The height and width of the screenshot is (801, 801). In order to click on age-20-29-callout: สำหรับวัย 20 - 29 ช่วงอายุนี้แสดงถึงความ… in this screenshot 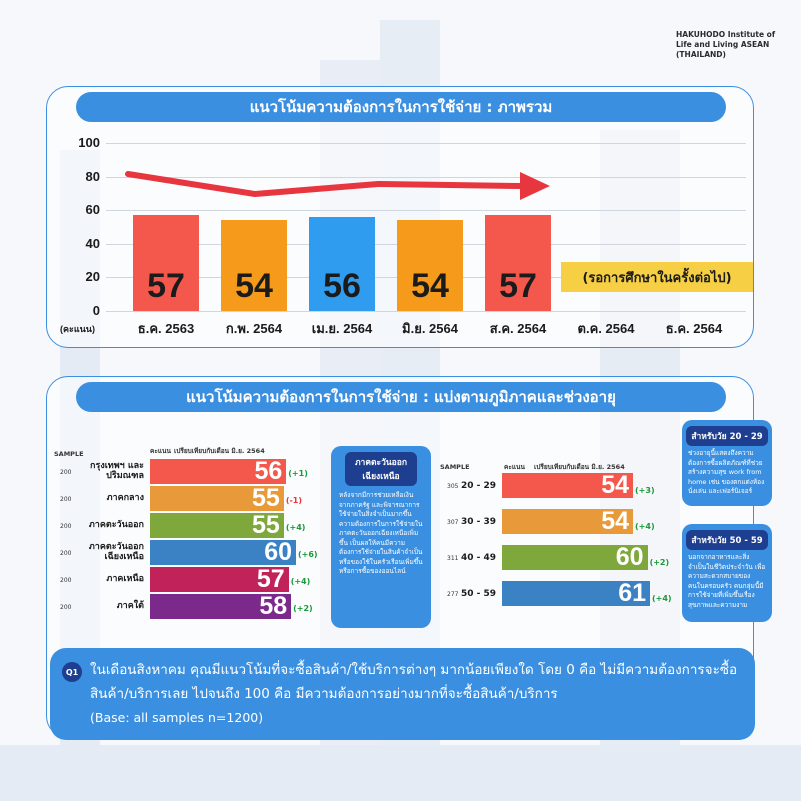, I will do `click(727, 463)`.